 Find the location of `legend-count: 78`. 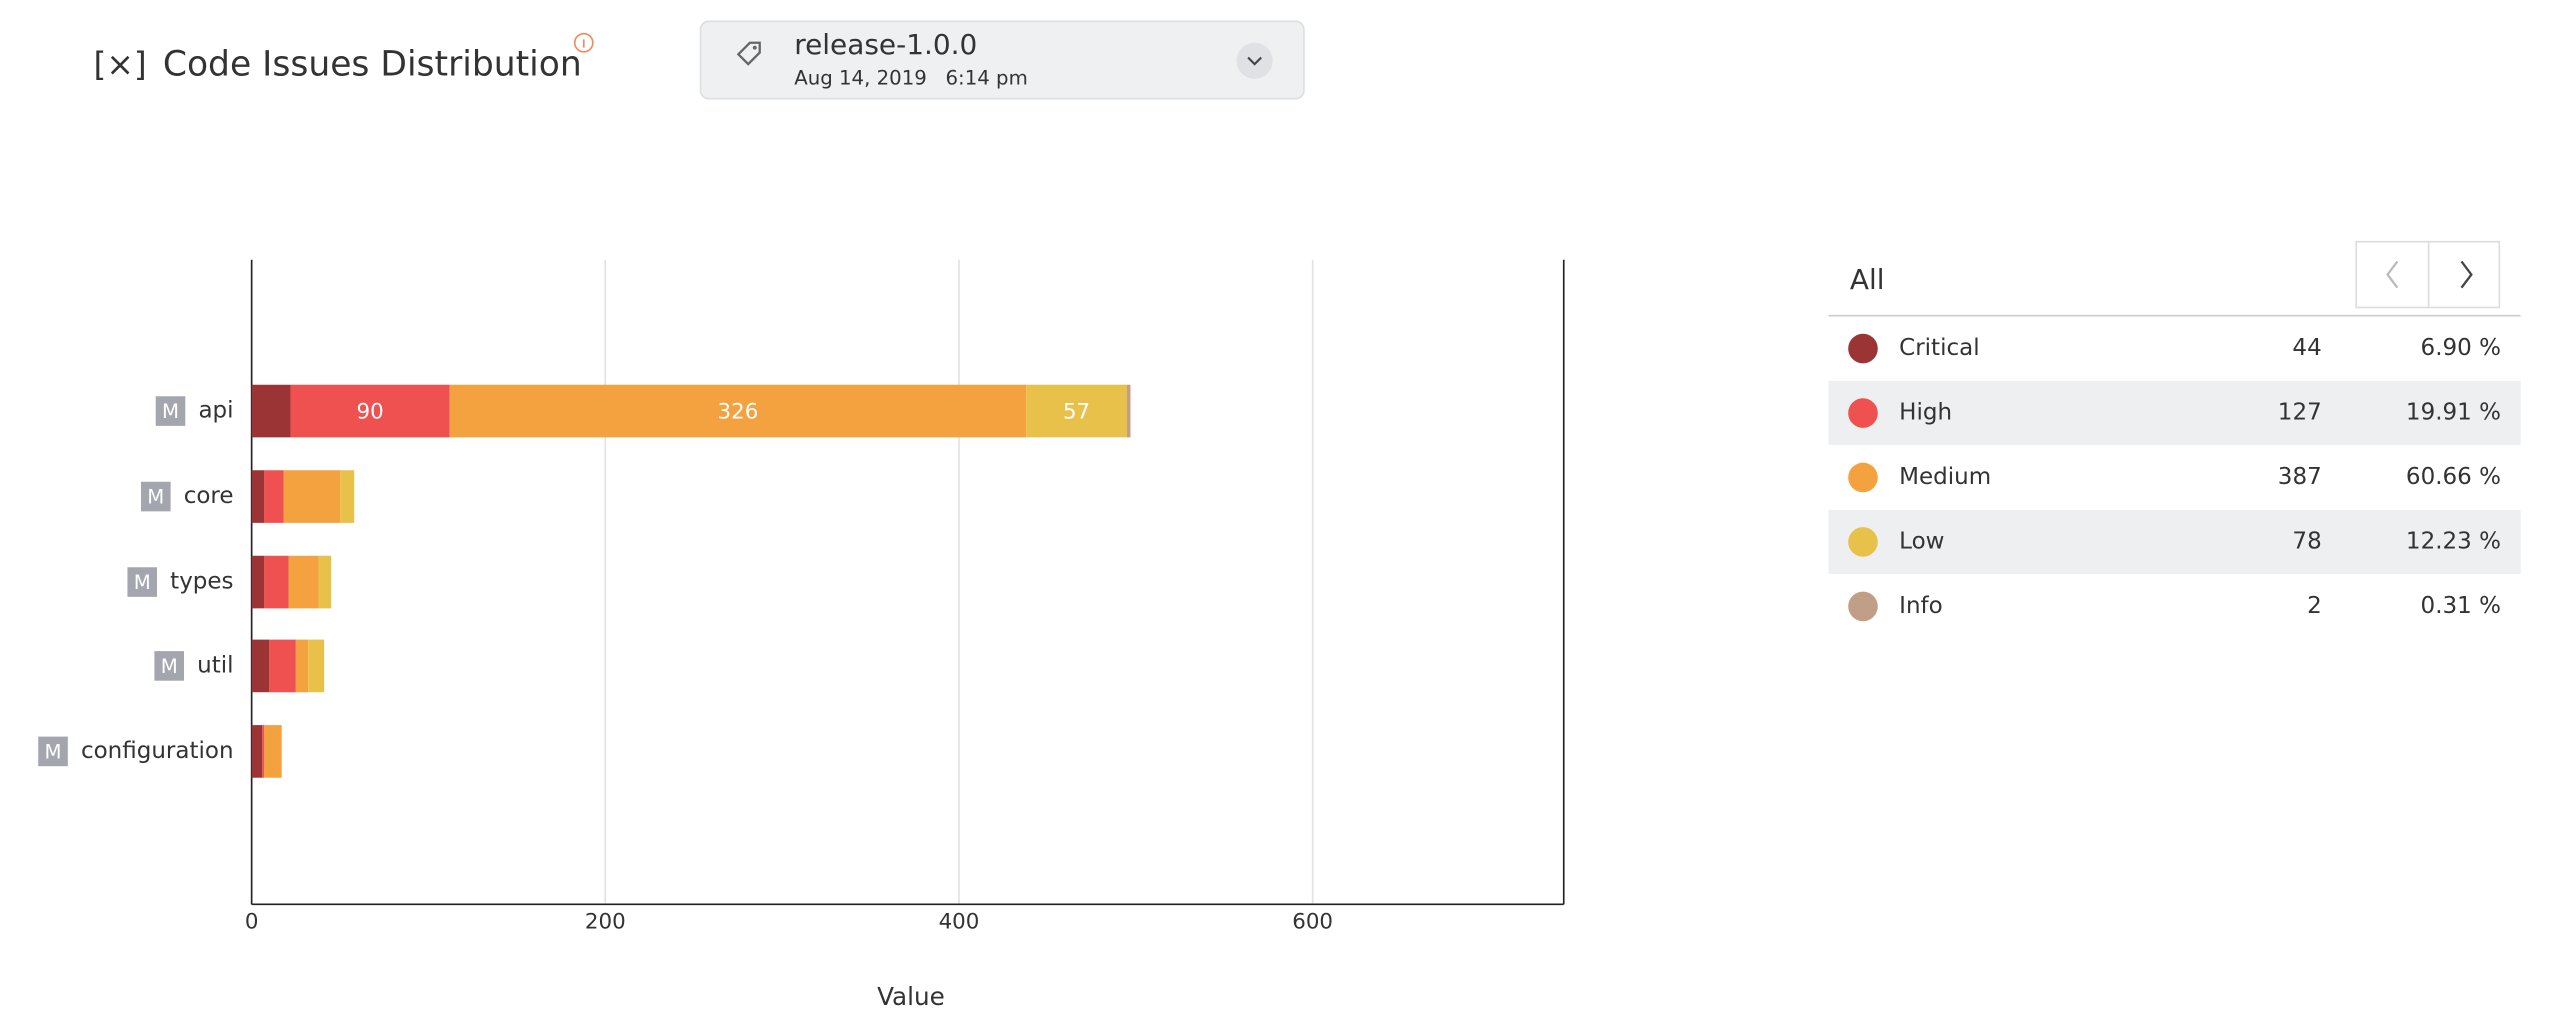

legend-count: 78 is located at coordinates (2306, 541).